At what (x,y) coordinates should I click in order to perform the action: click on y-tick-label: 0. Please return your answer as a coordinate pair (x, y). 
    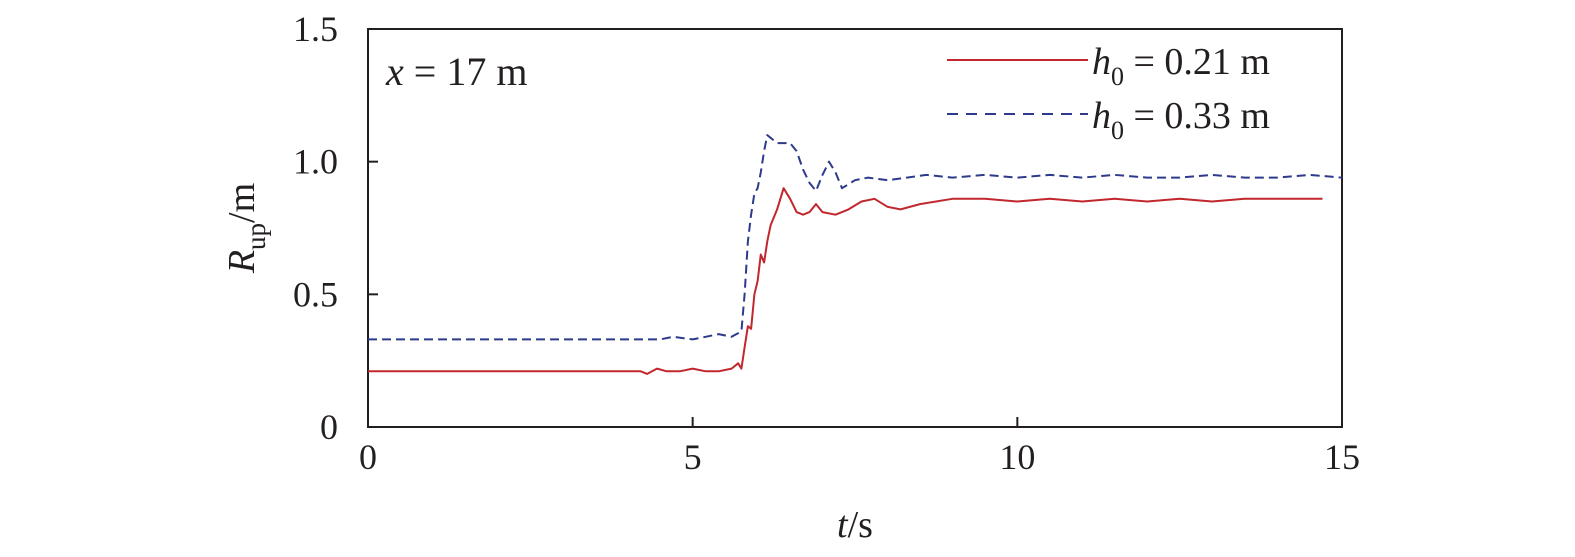
    Looking at the image, I should click on (329, 427).